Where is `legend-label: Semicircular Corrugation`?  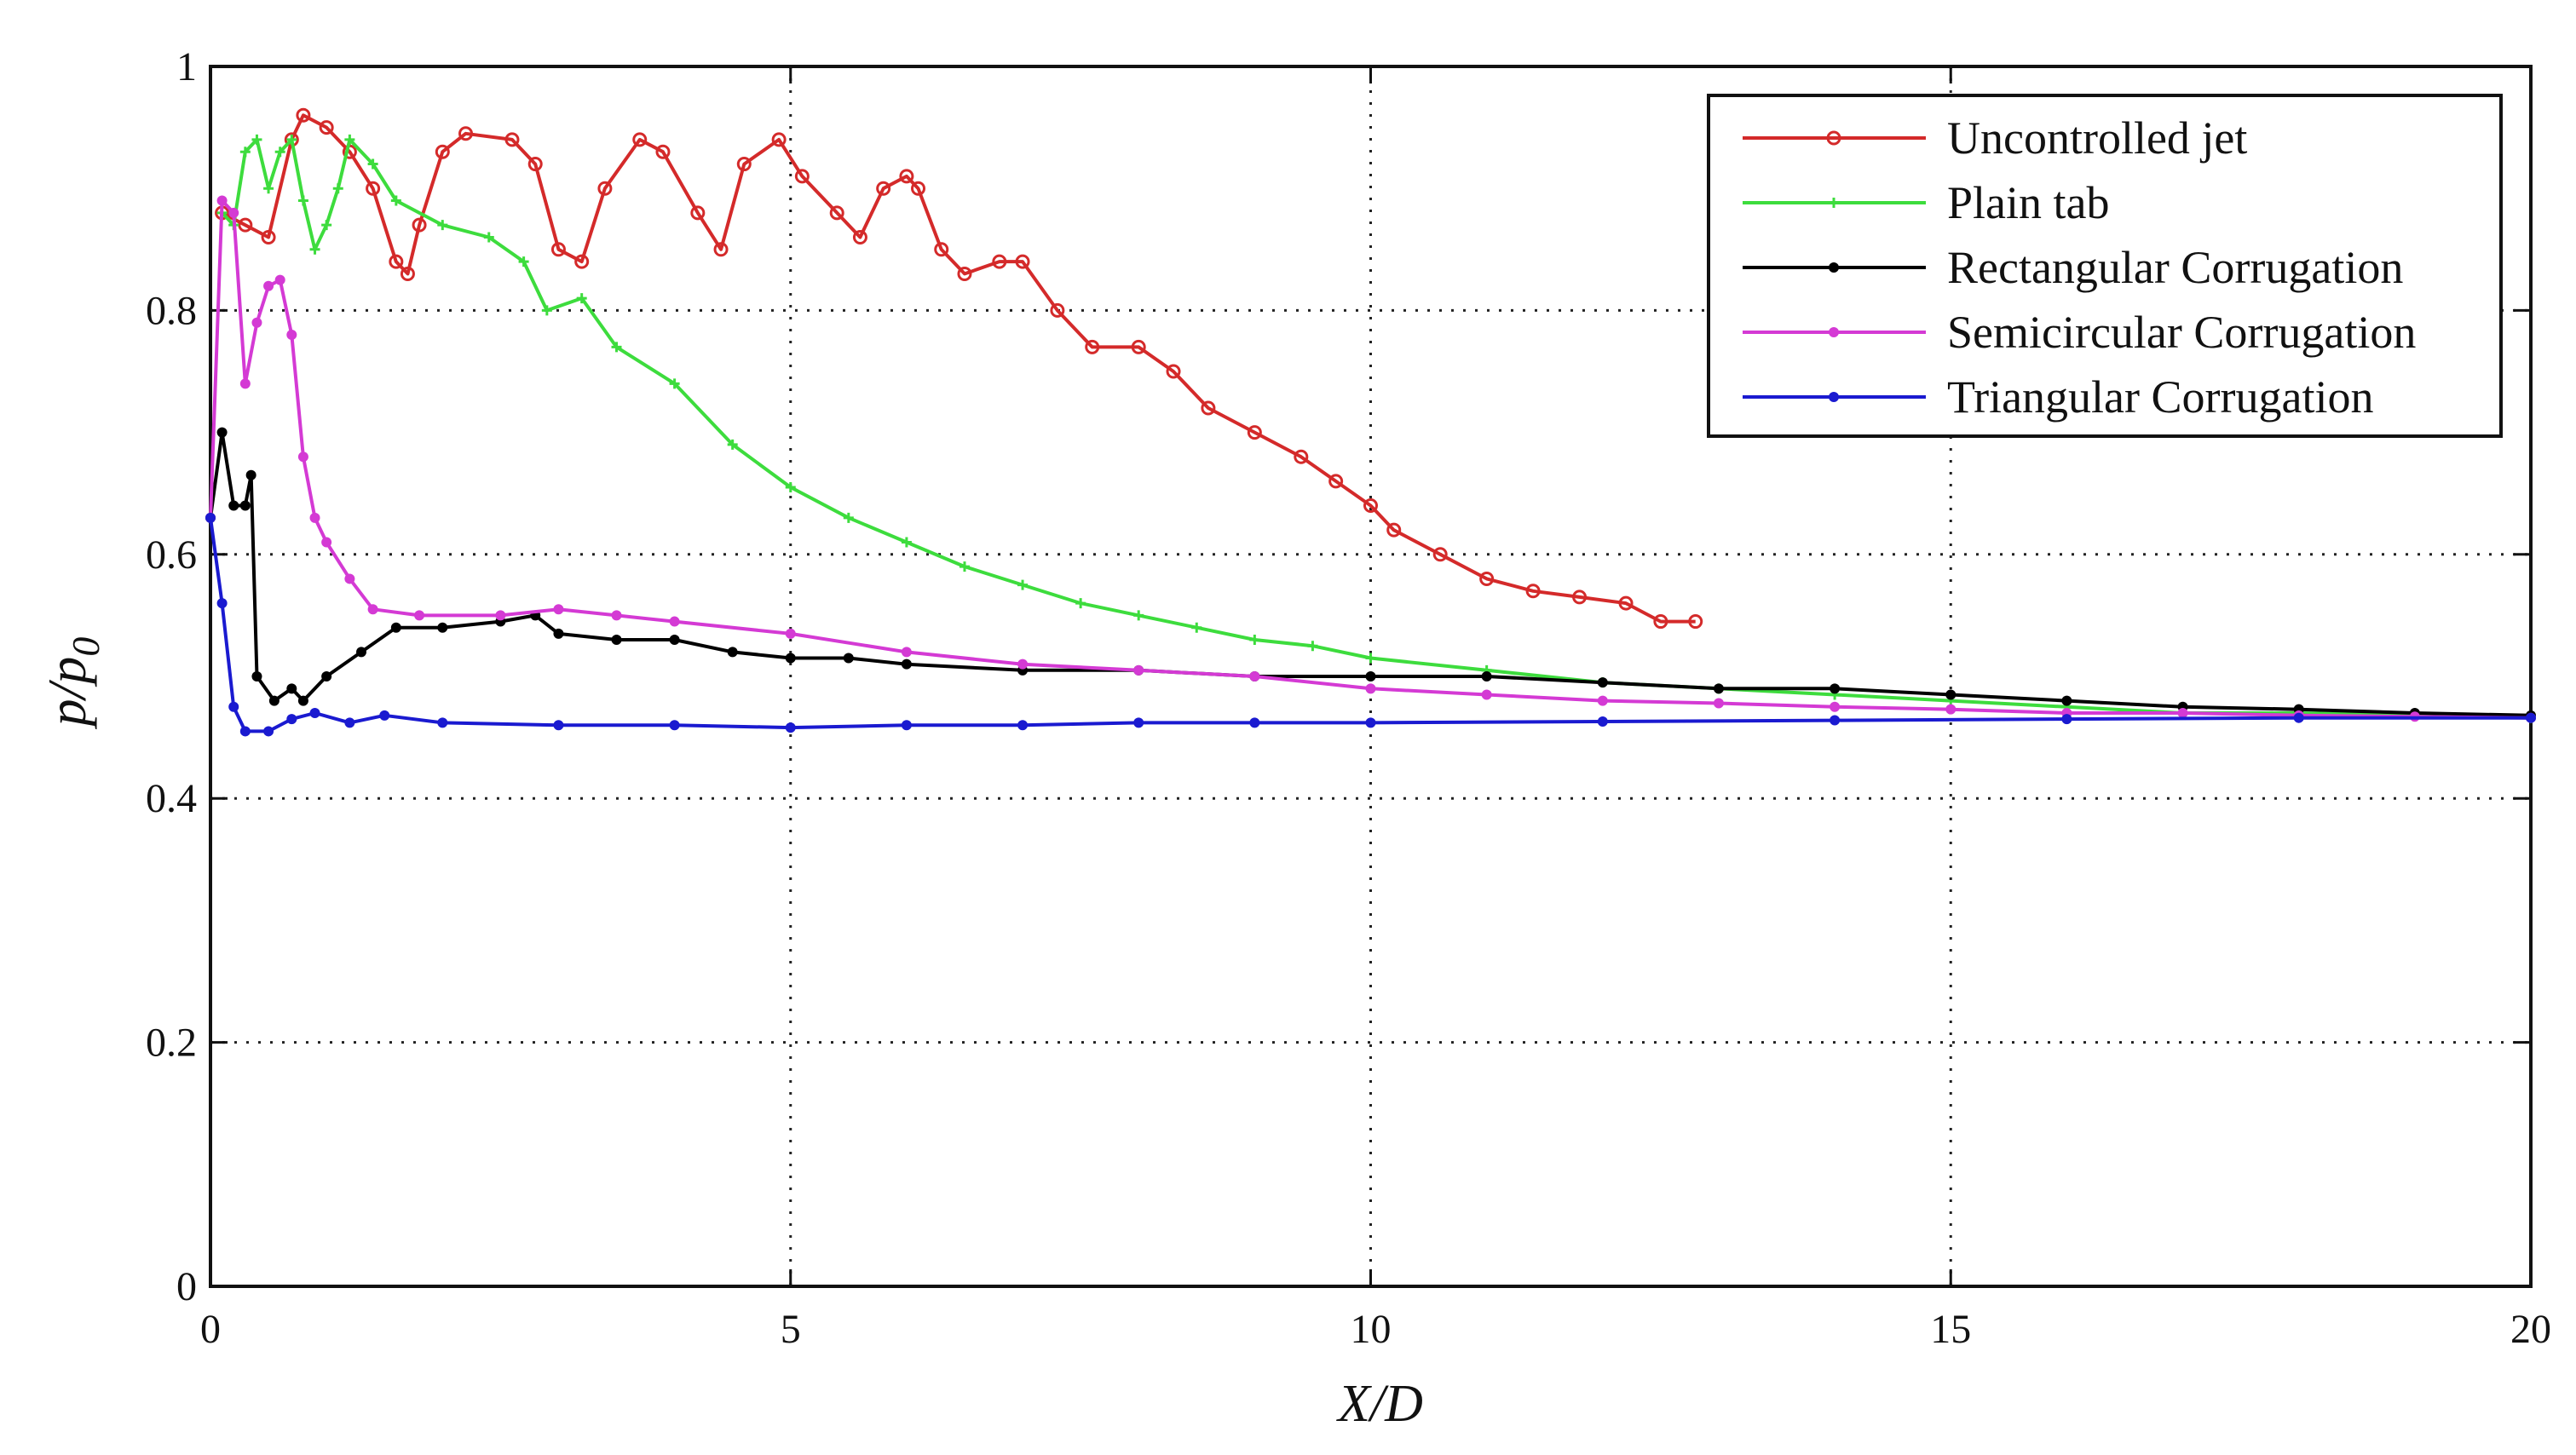 legend-label: Semicircular Corrugation is located at coordinates (2181, 332).